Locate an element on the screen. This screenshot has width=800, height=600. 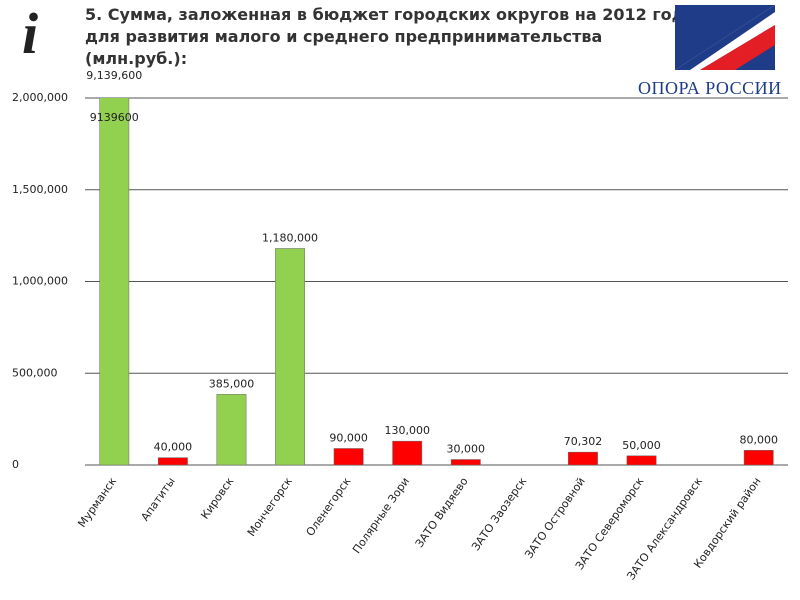
value-label: 80,000 is located at coordinates (758, 439).